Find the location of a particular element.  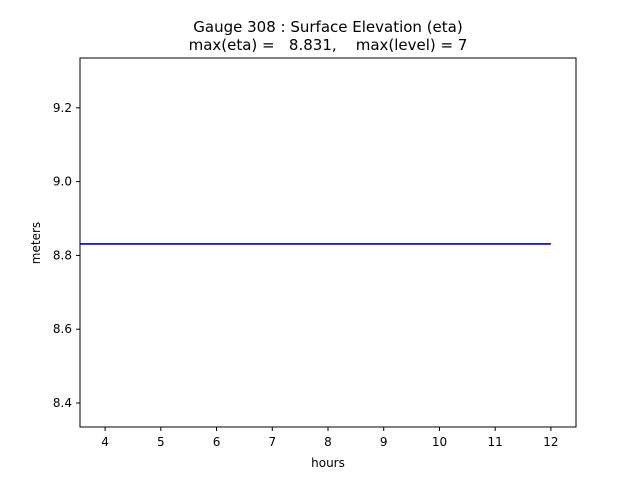

x-tick-label: 7 is located at coordinates (272, 442).